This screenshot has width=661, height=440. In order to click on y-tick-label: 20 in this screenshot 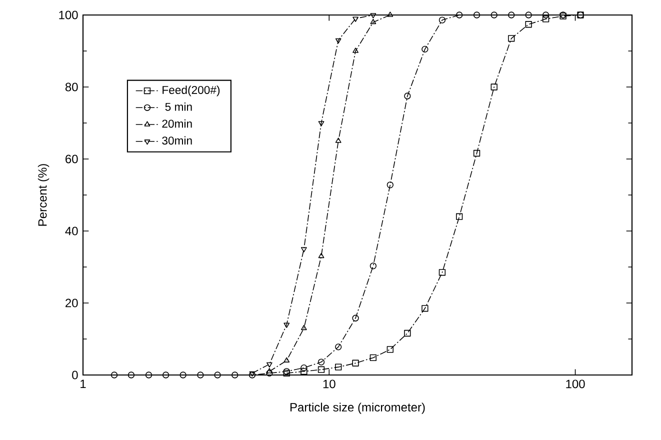, I will do `click(72, 303)`.